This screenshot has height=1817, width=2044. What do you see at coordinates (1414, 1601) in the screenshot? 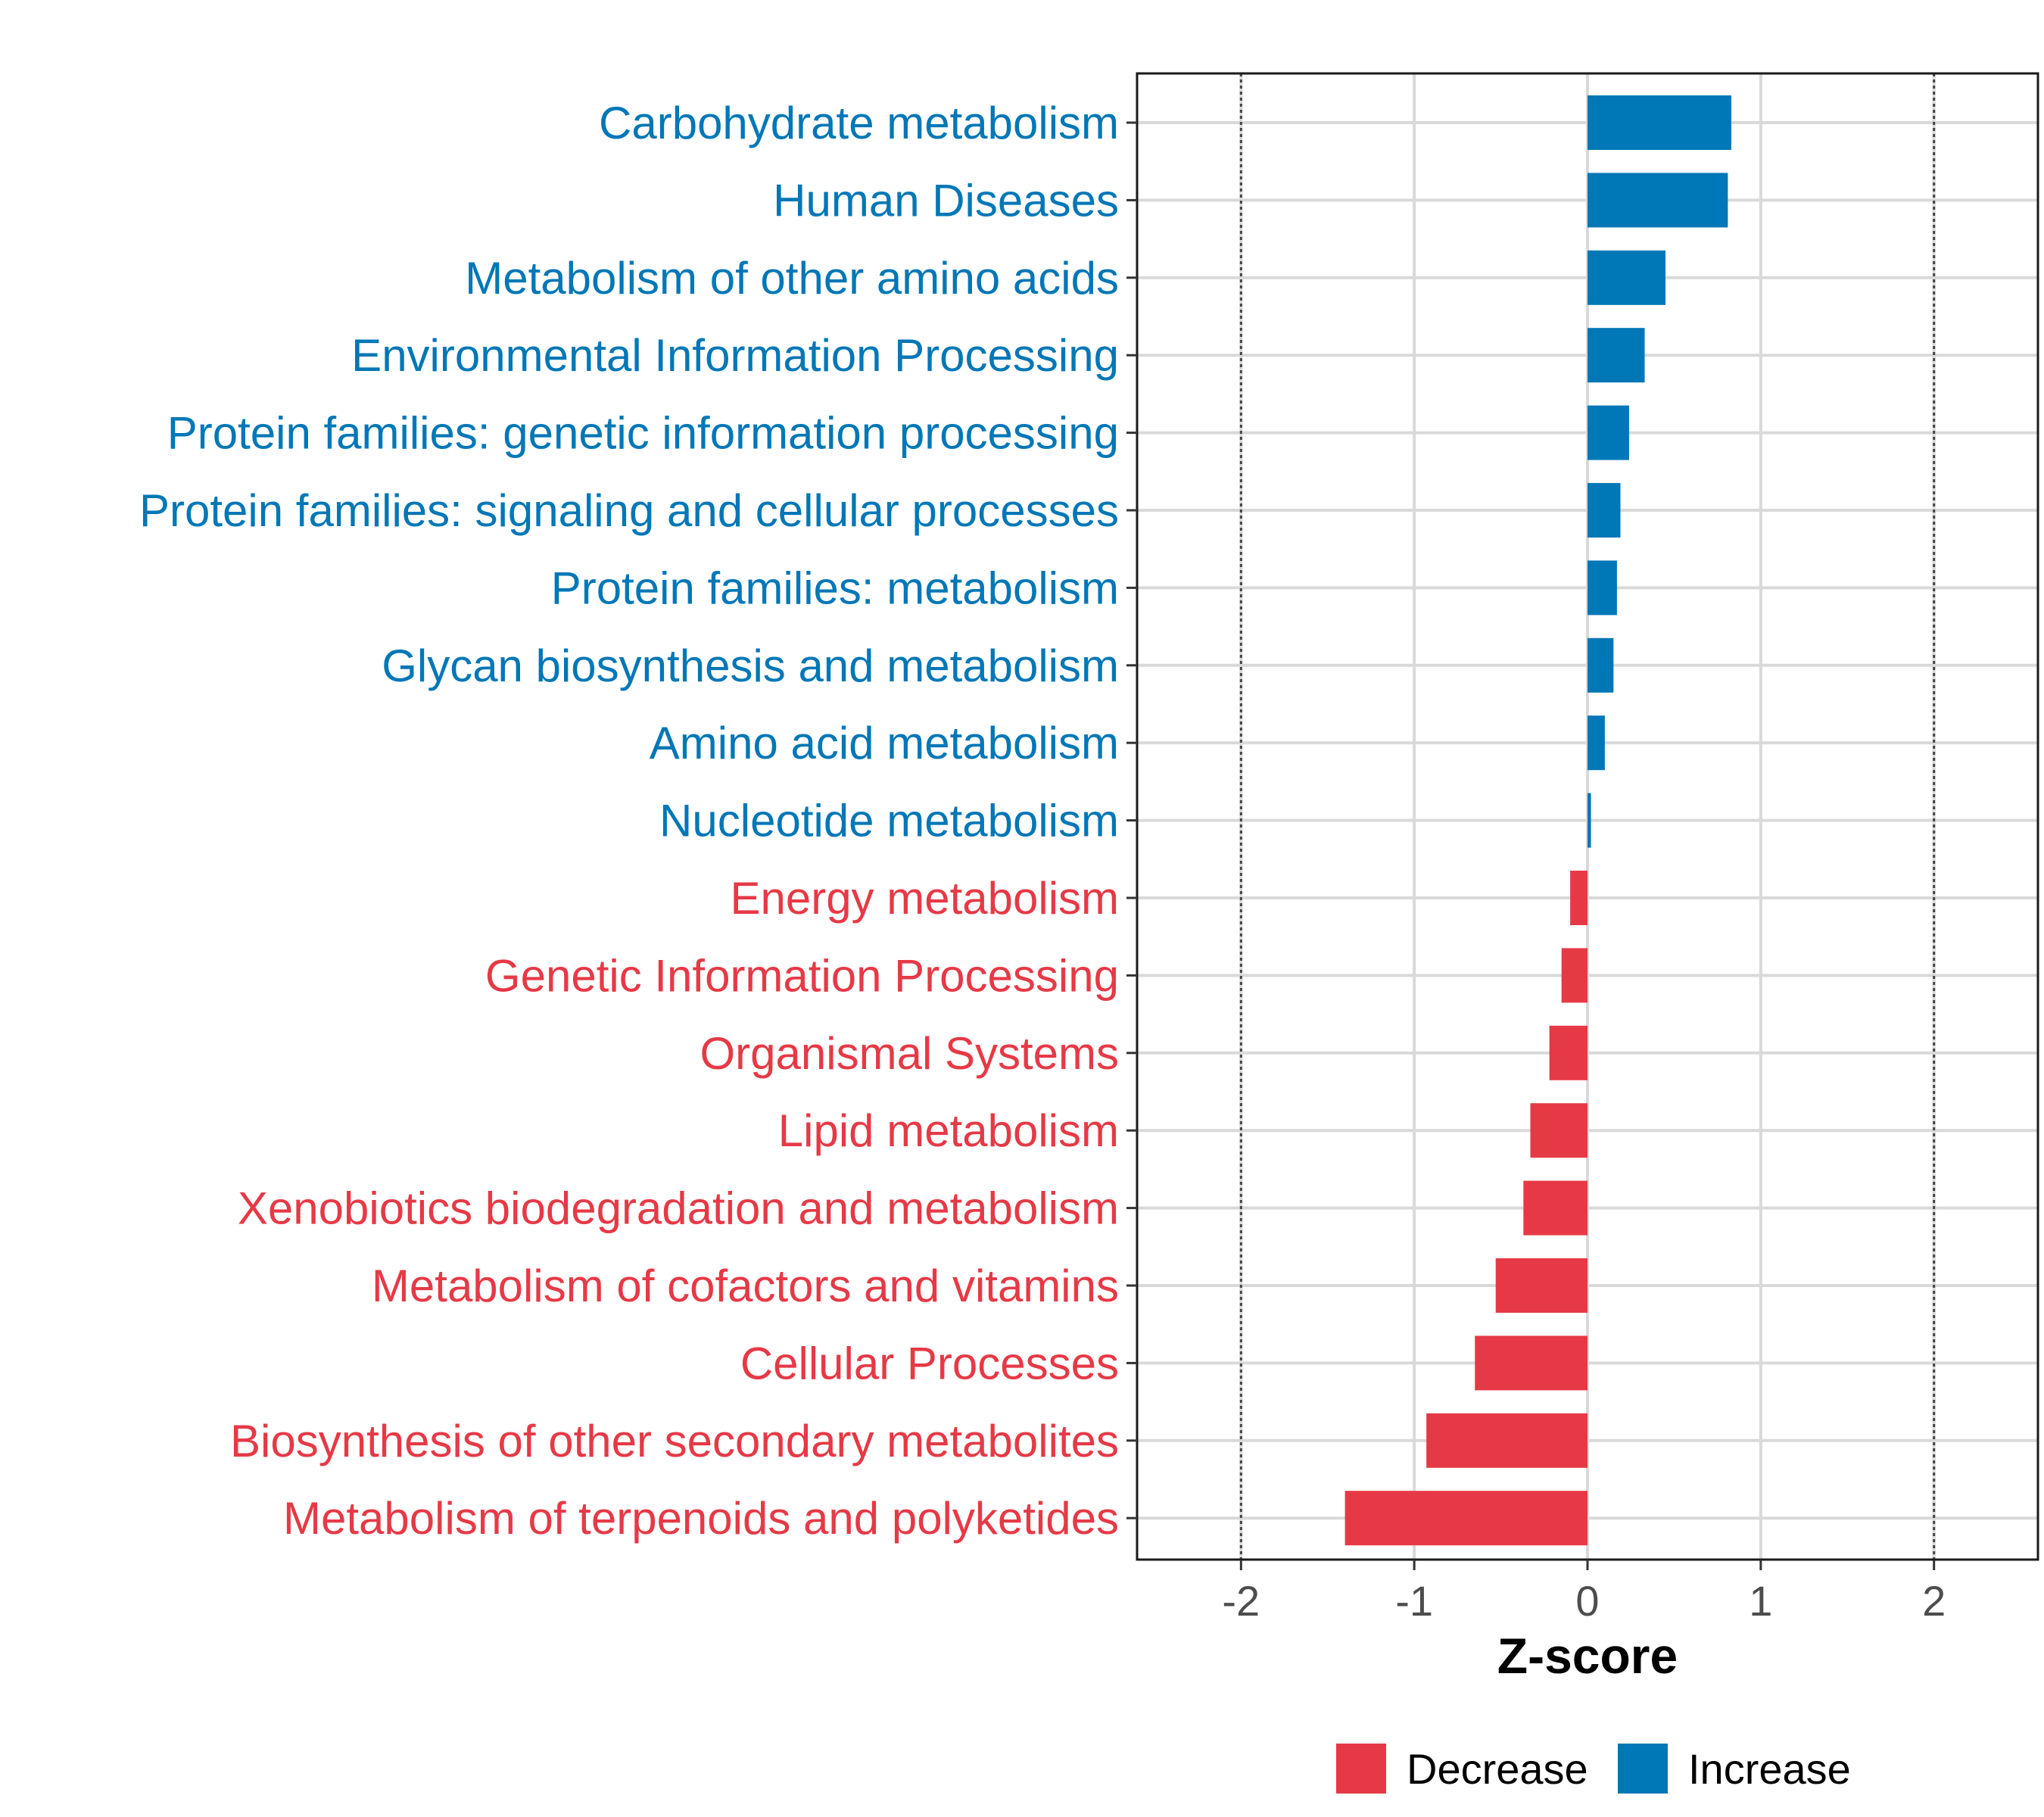
I see `x-tick-label: -1` at bounding box center [1414, 1601].